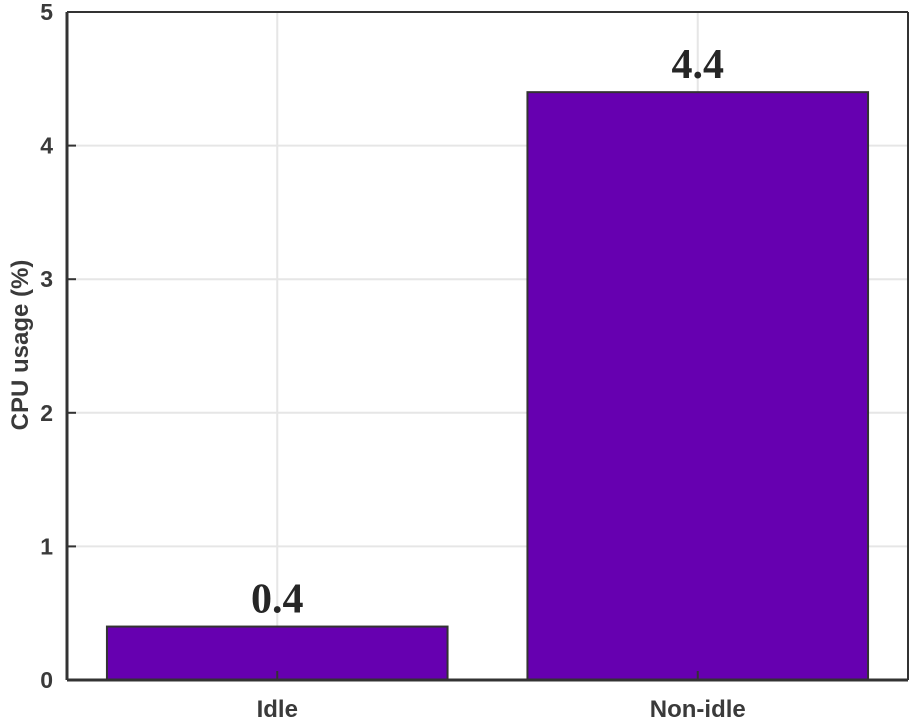 The image size is (920, 722). What do you see at coordinates (46, 12) in the screenshot?
I see `y-tick-label-5: 5` at bounding box center [46, 12].